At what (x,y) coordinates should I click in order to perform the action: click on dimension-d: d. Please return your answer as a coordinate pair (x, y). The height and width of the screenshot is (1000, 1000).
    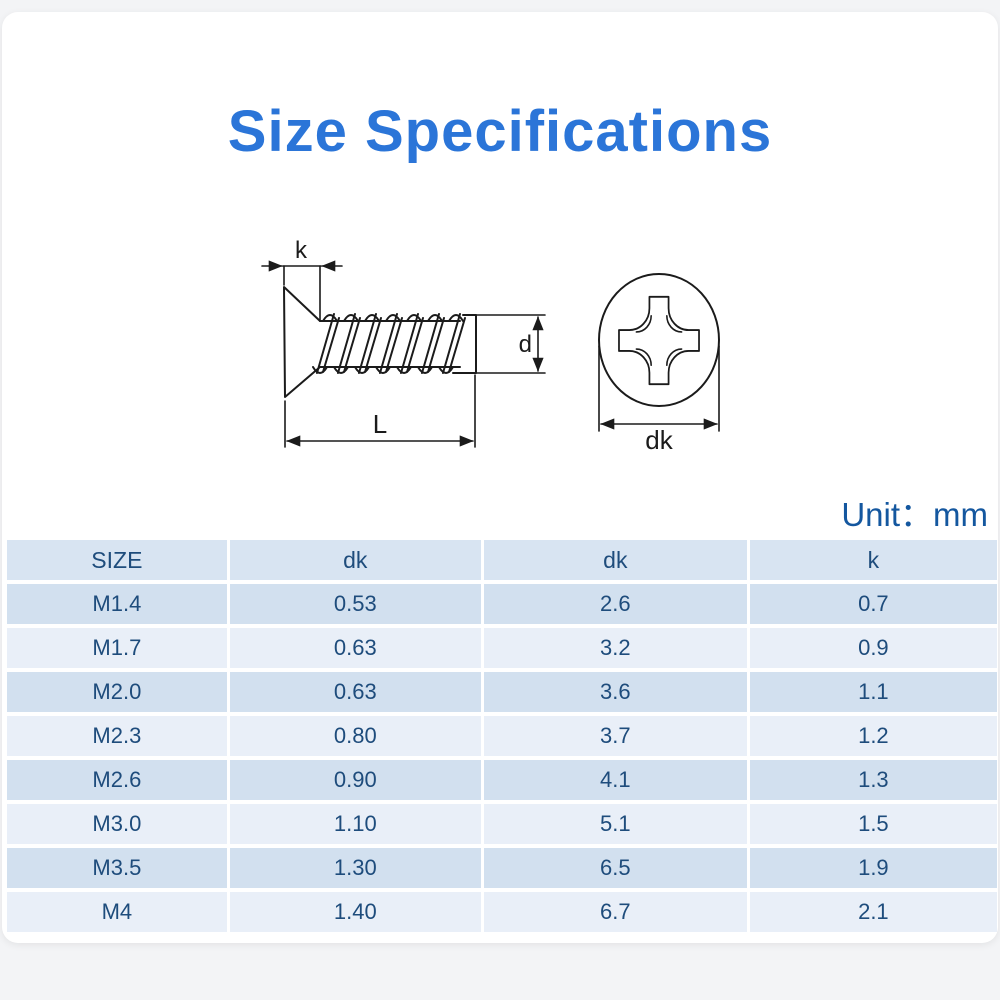
    Looking at the image, I should click on (510, 344).